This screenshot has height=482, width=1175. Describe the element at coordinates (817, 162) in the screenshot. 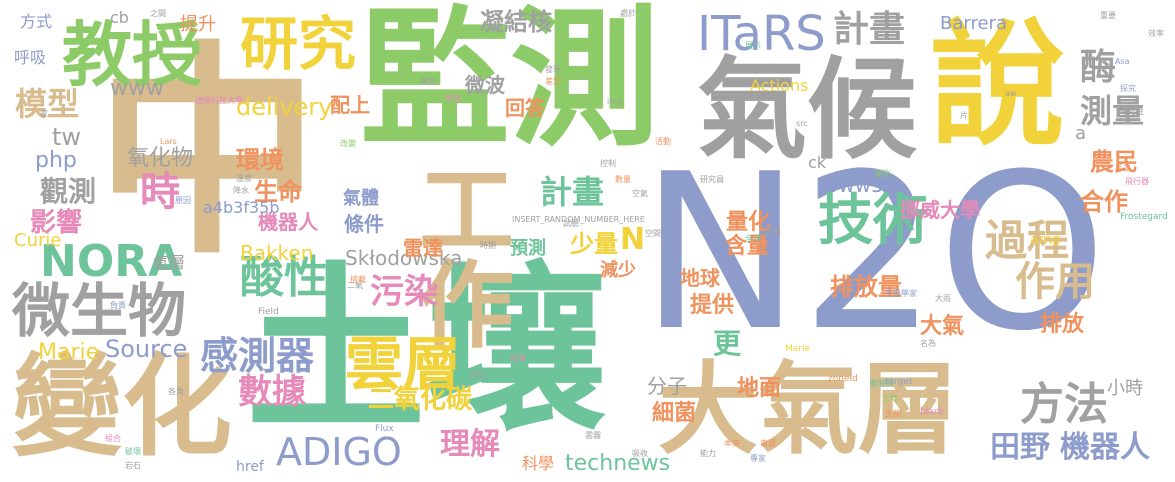

I see `cloud-word: ck` at that location.